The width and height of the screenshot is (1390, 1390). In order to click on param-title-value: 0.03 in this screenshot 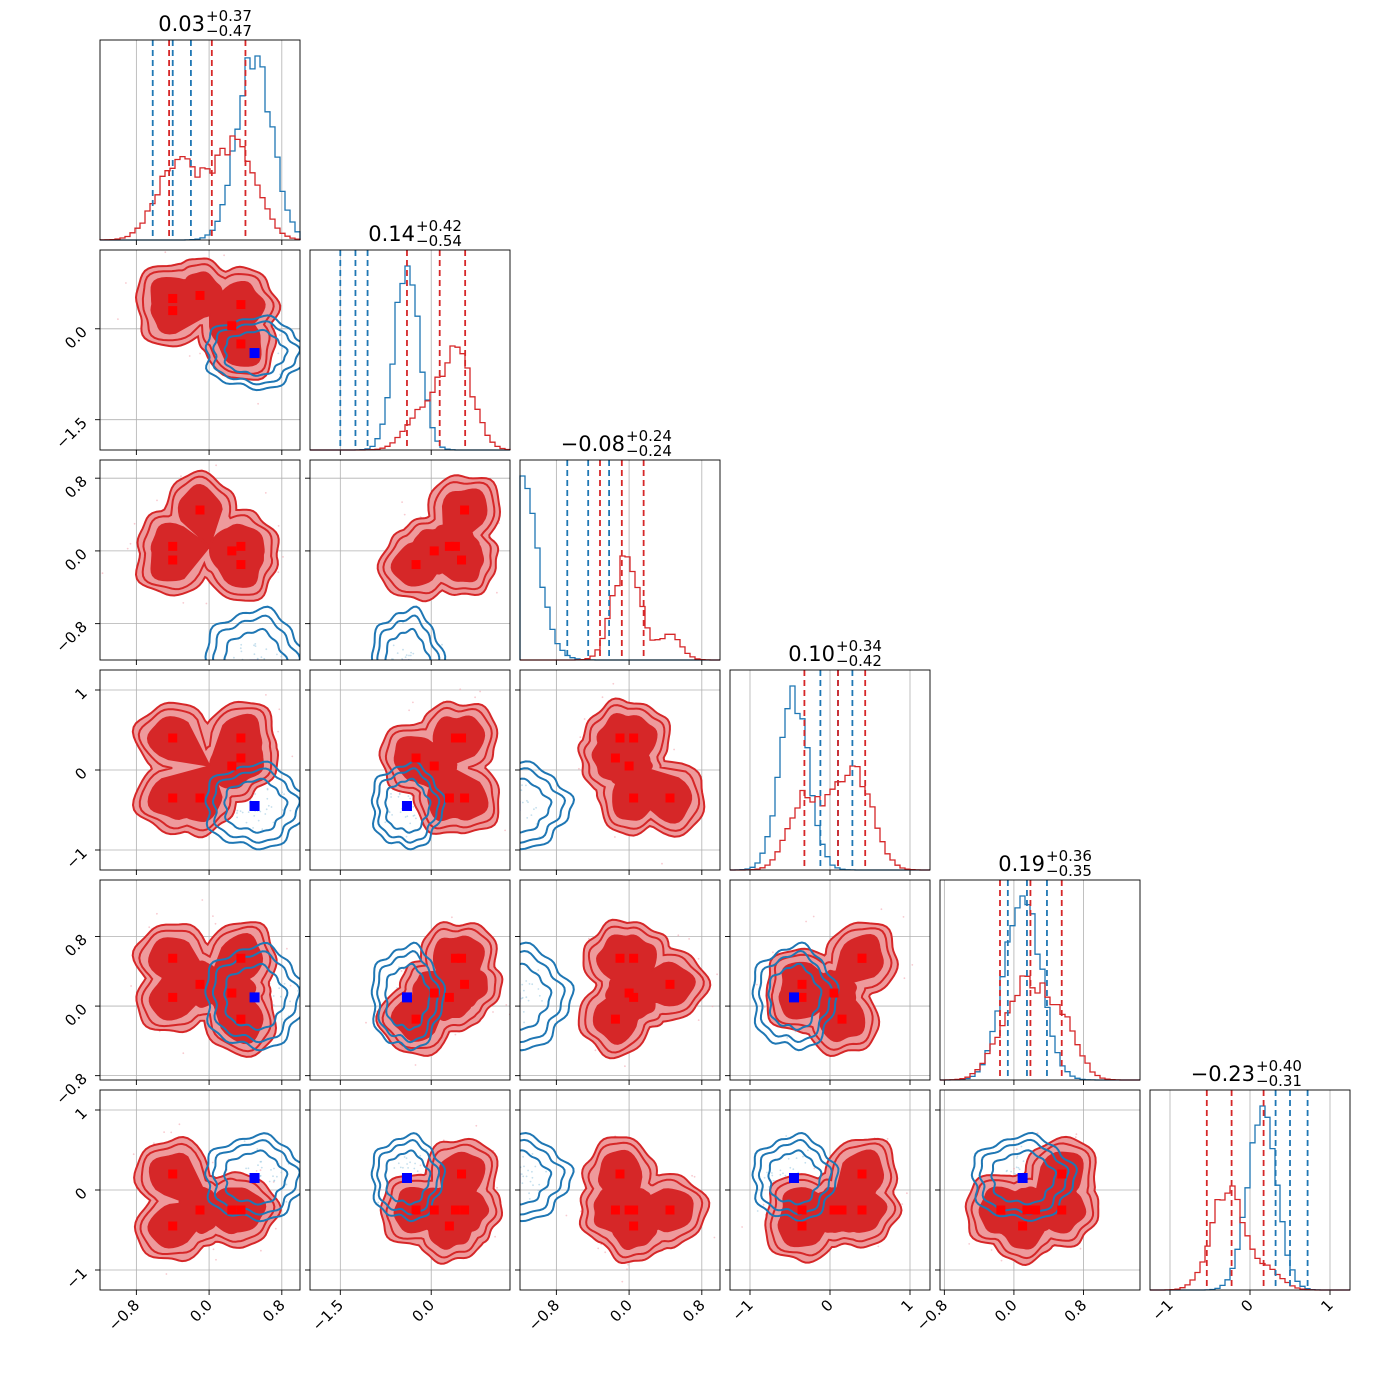, I will do `click(181, 24)`.